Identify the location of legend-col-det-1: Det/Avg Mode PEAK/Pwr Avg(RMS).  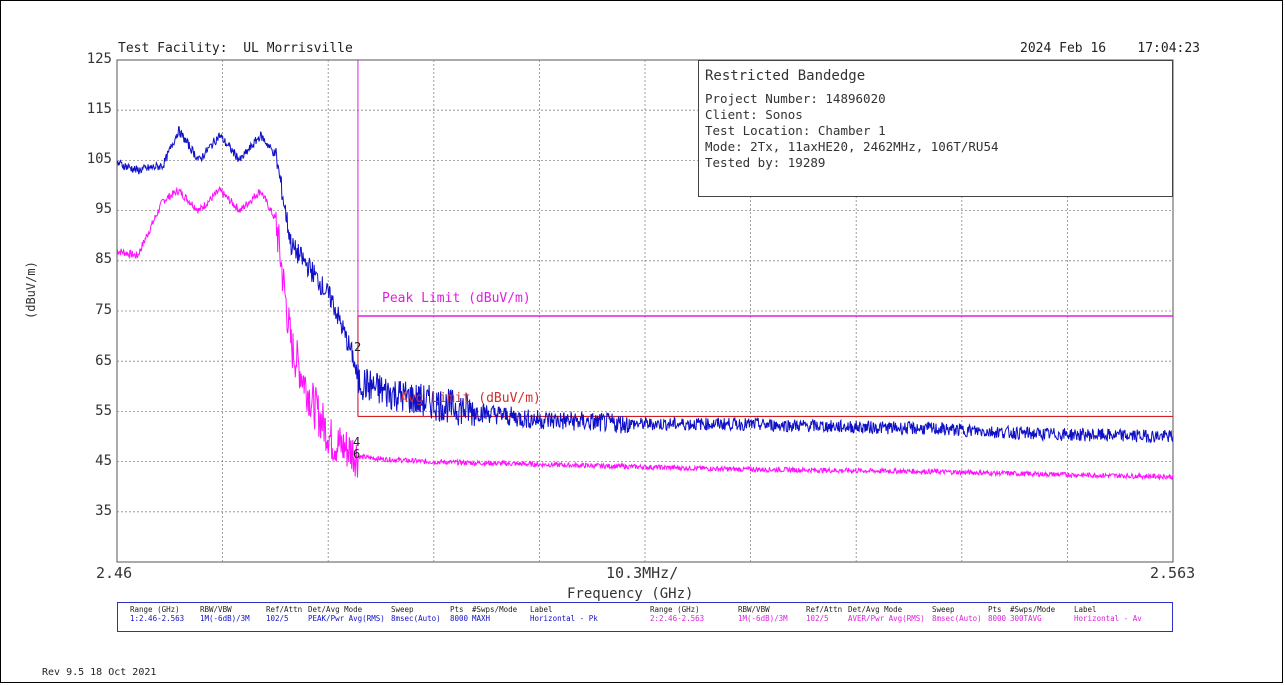
(346, 614).